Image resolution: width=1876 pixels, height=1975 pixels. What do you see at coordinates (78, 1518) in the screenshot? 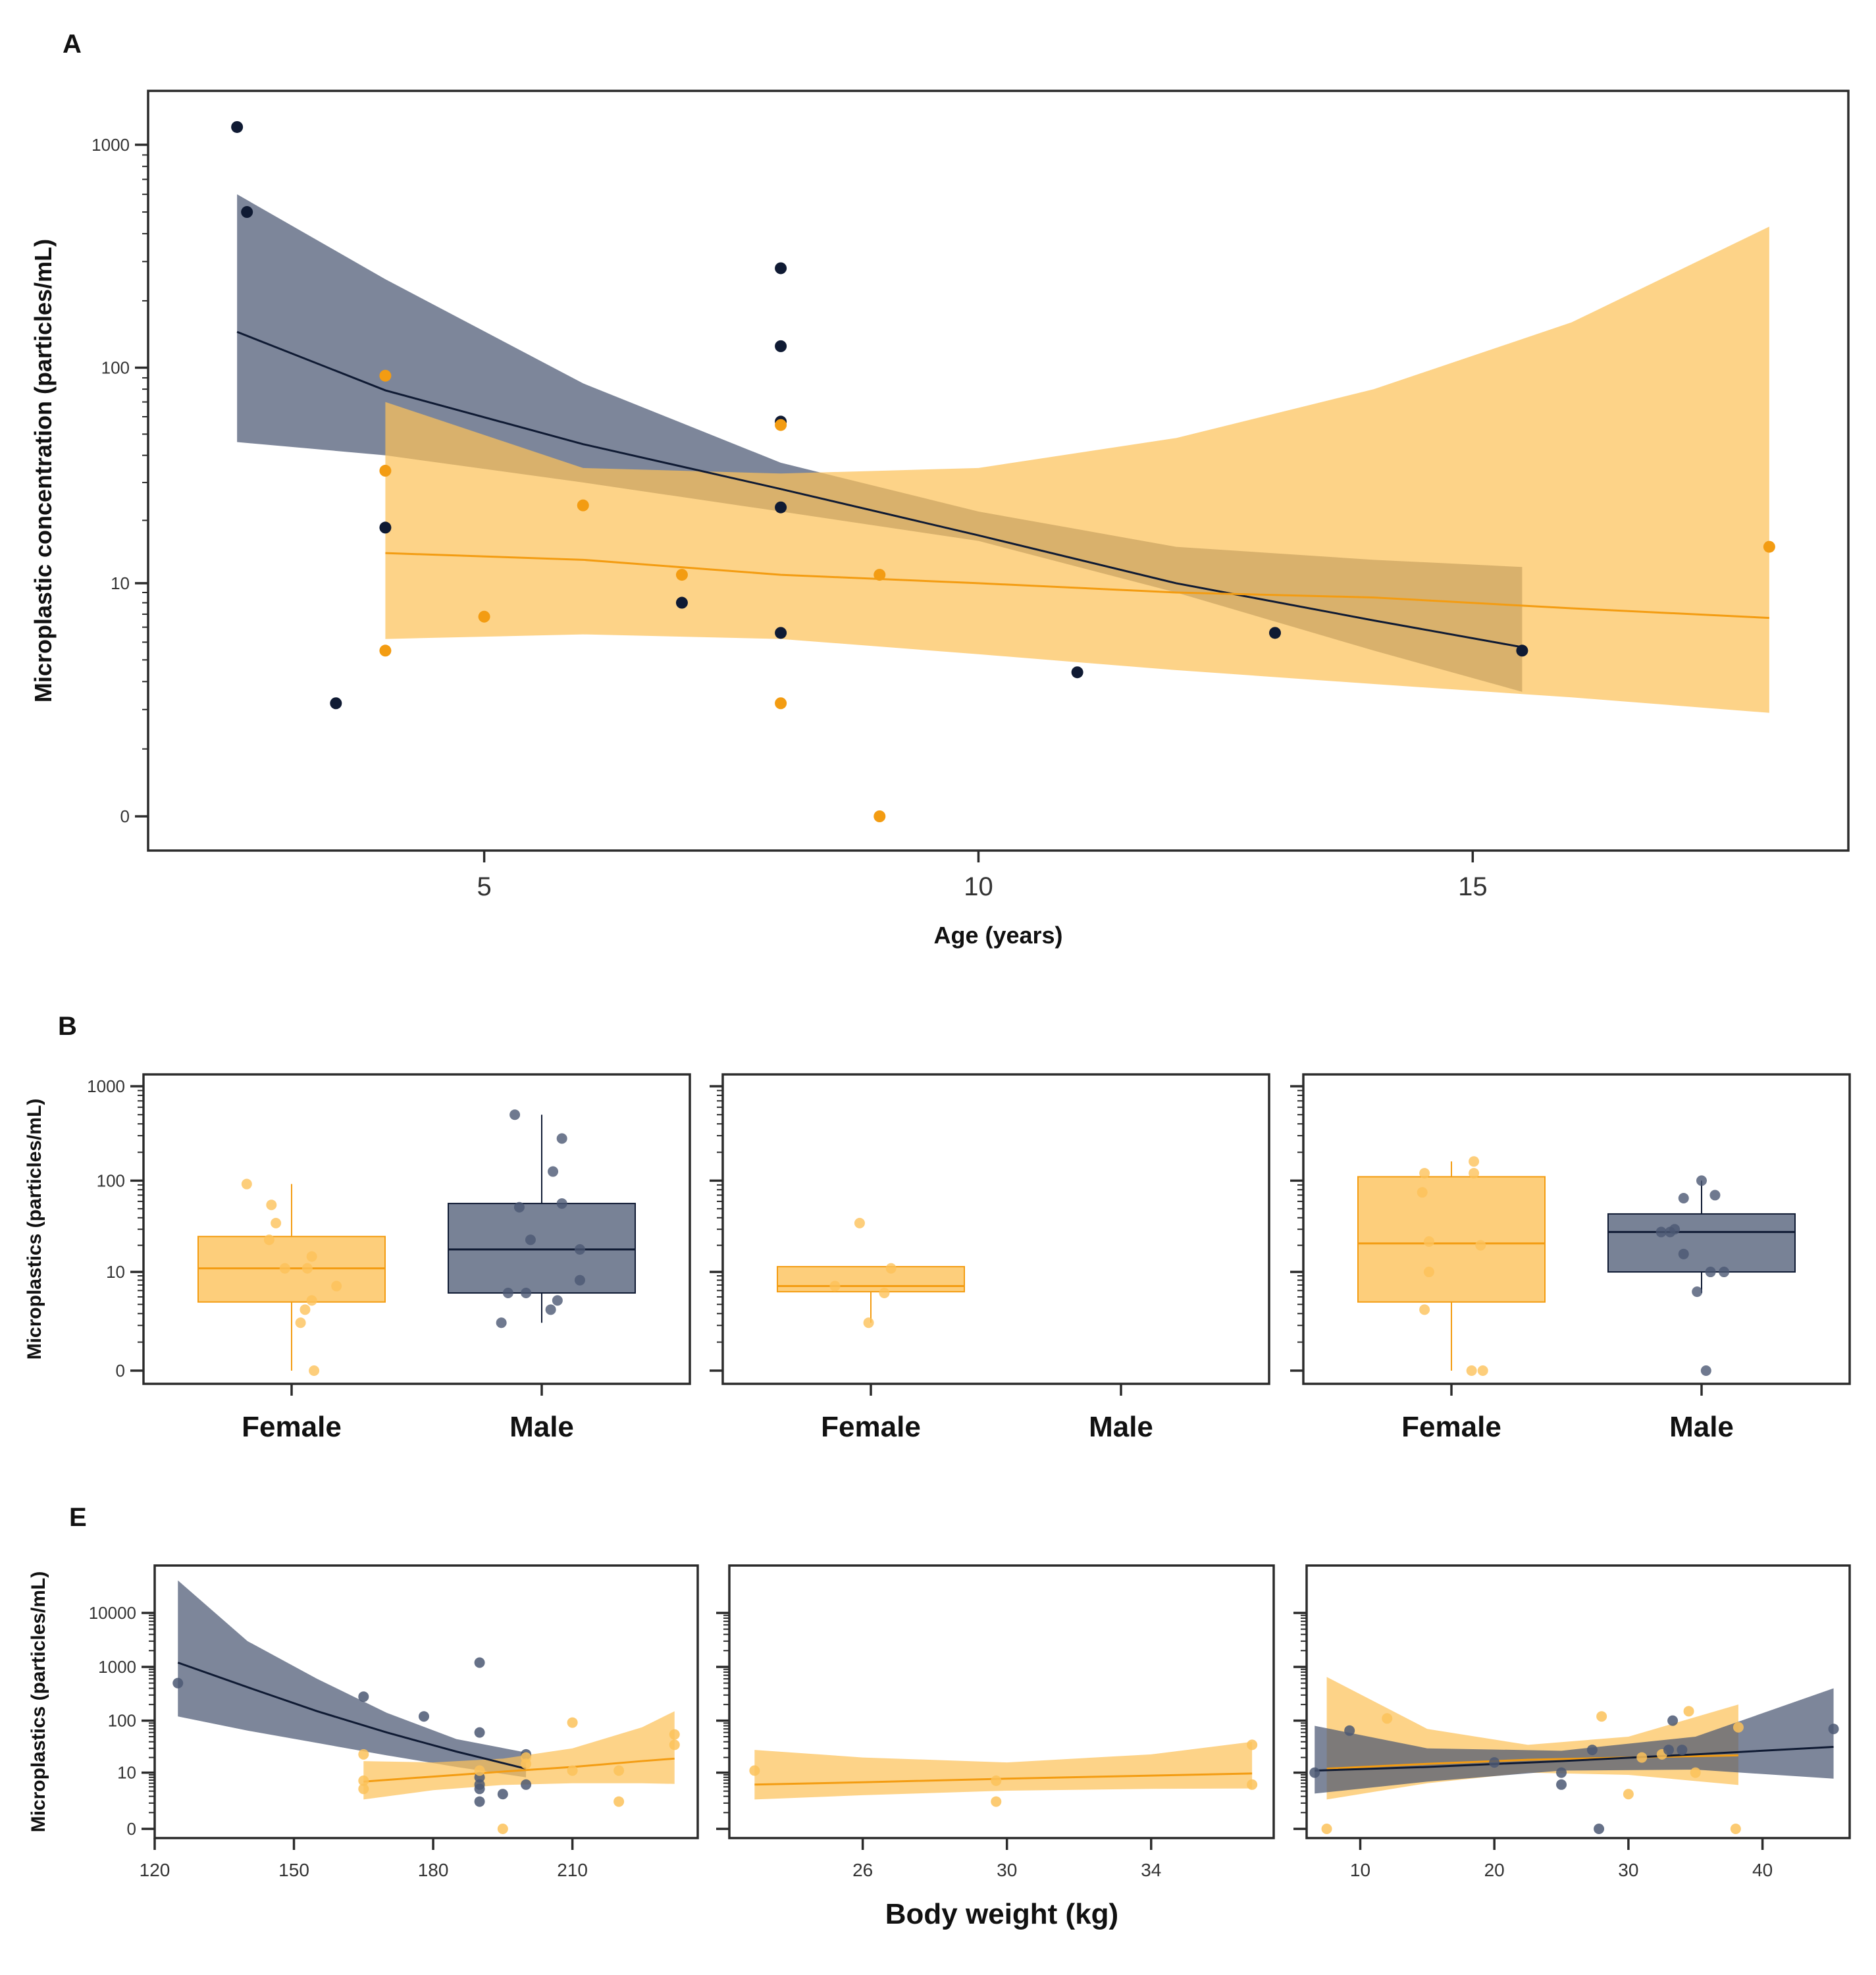
I see `panel-e-letter: E` at bounding box center [78, 1518].